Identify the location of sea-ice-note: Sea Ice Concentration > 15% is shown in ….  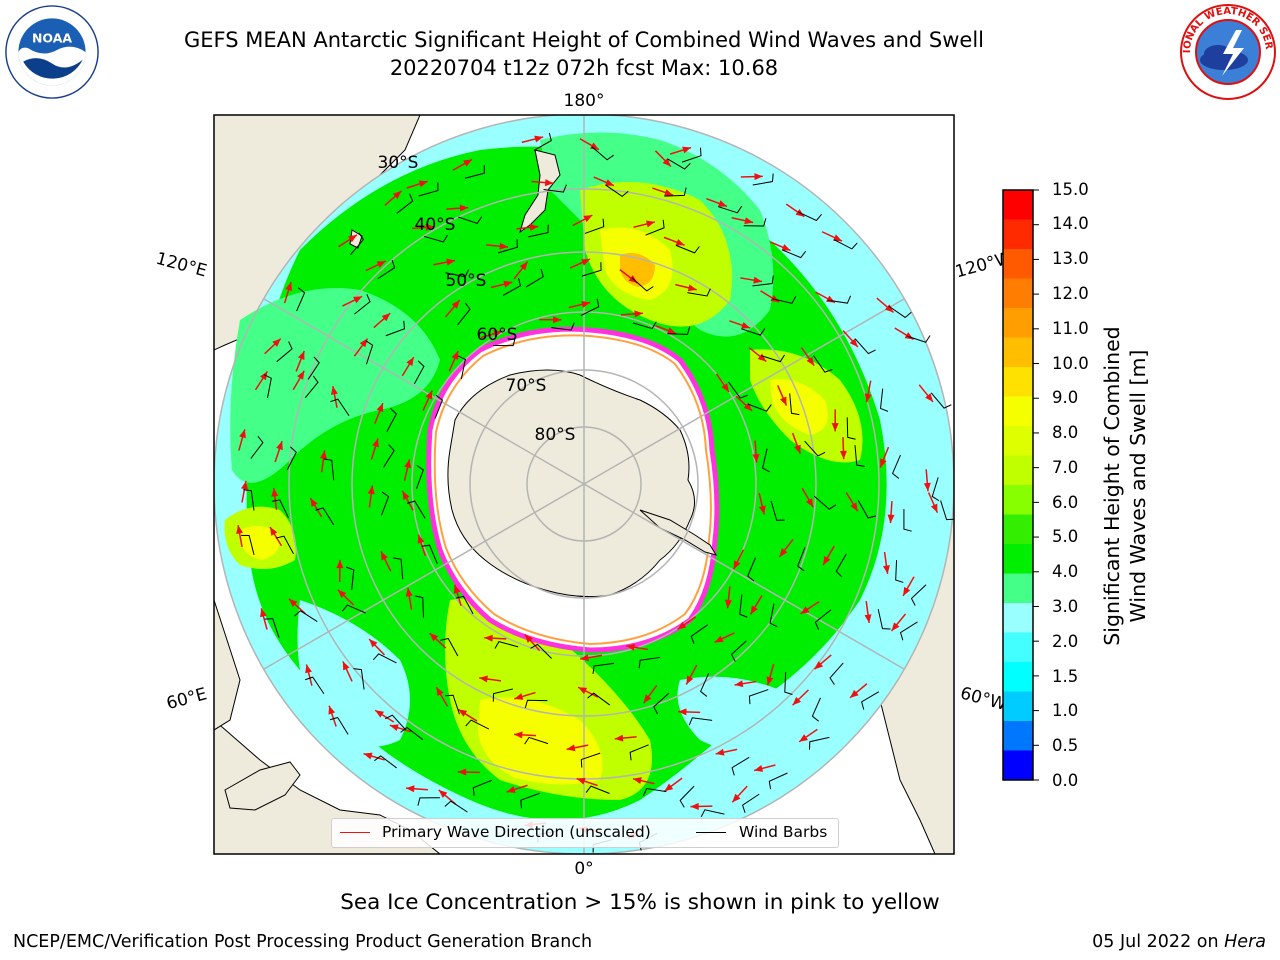
(640, 902).